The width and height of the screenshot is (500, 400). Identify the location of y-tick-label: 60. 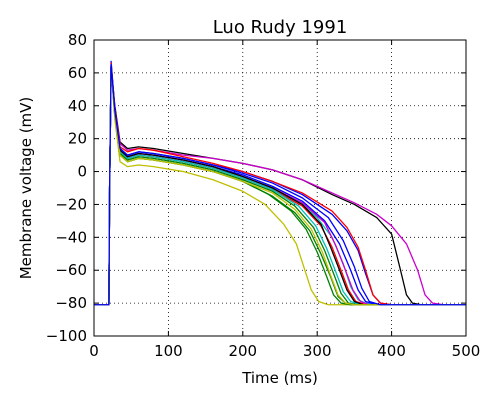
(77, 73).